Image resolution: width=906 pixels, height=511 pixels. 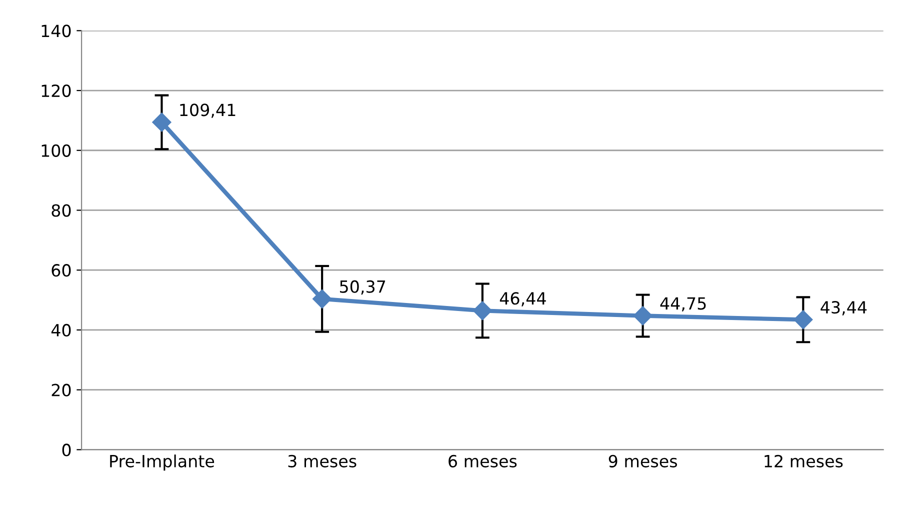 I want to click on data-label: 43,44, so click(x=843, y=308).